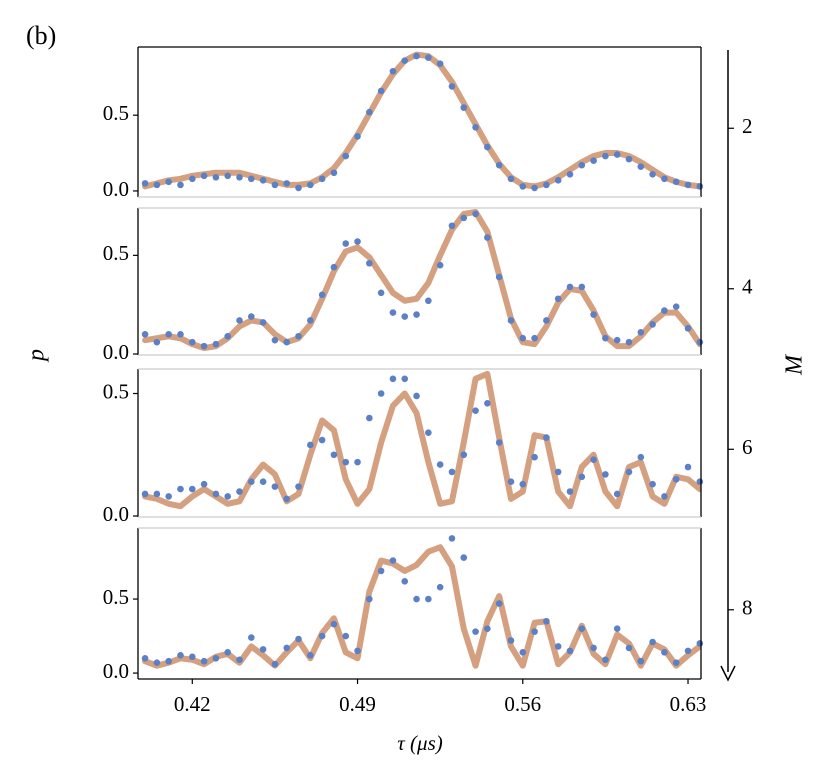 The image size is (831, 780). What do you see at coordinates (116, 671) in the screenshot?
I see `y-tick-label: 0.0` at bounding box center [116, 671].